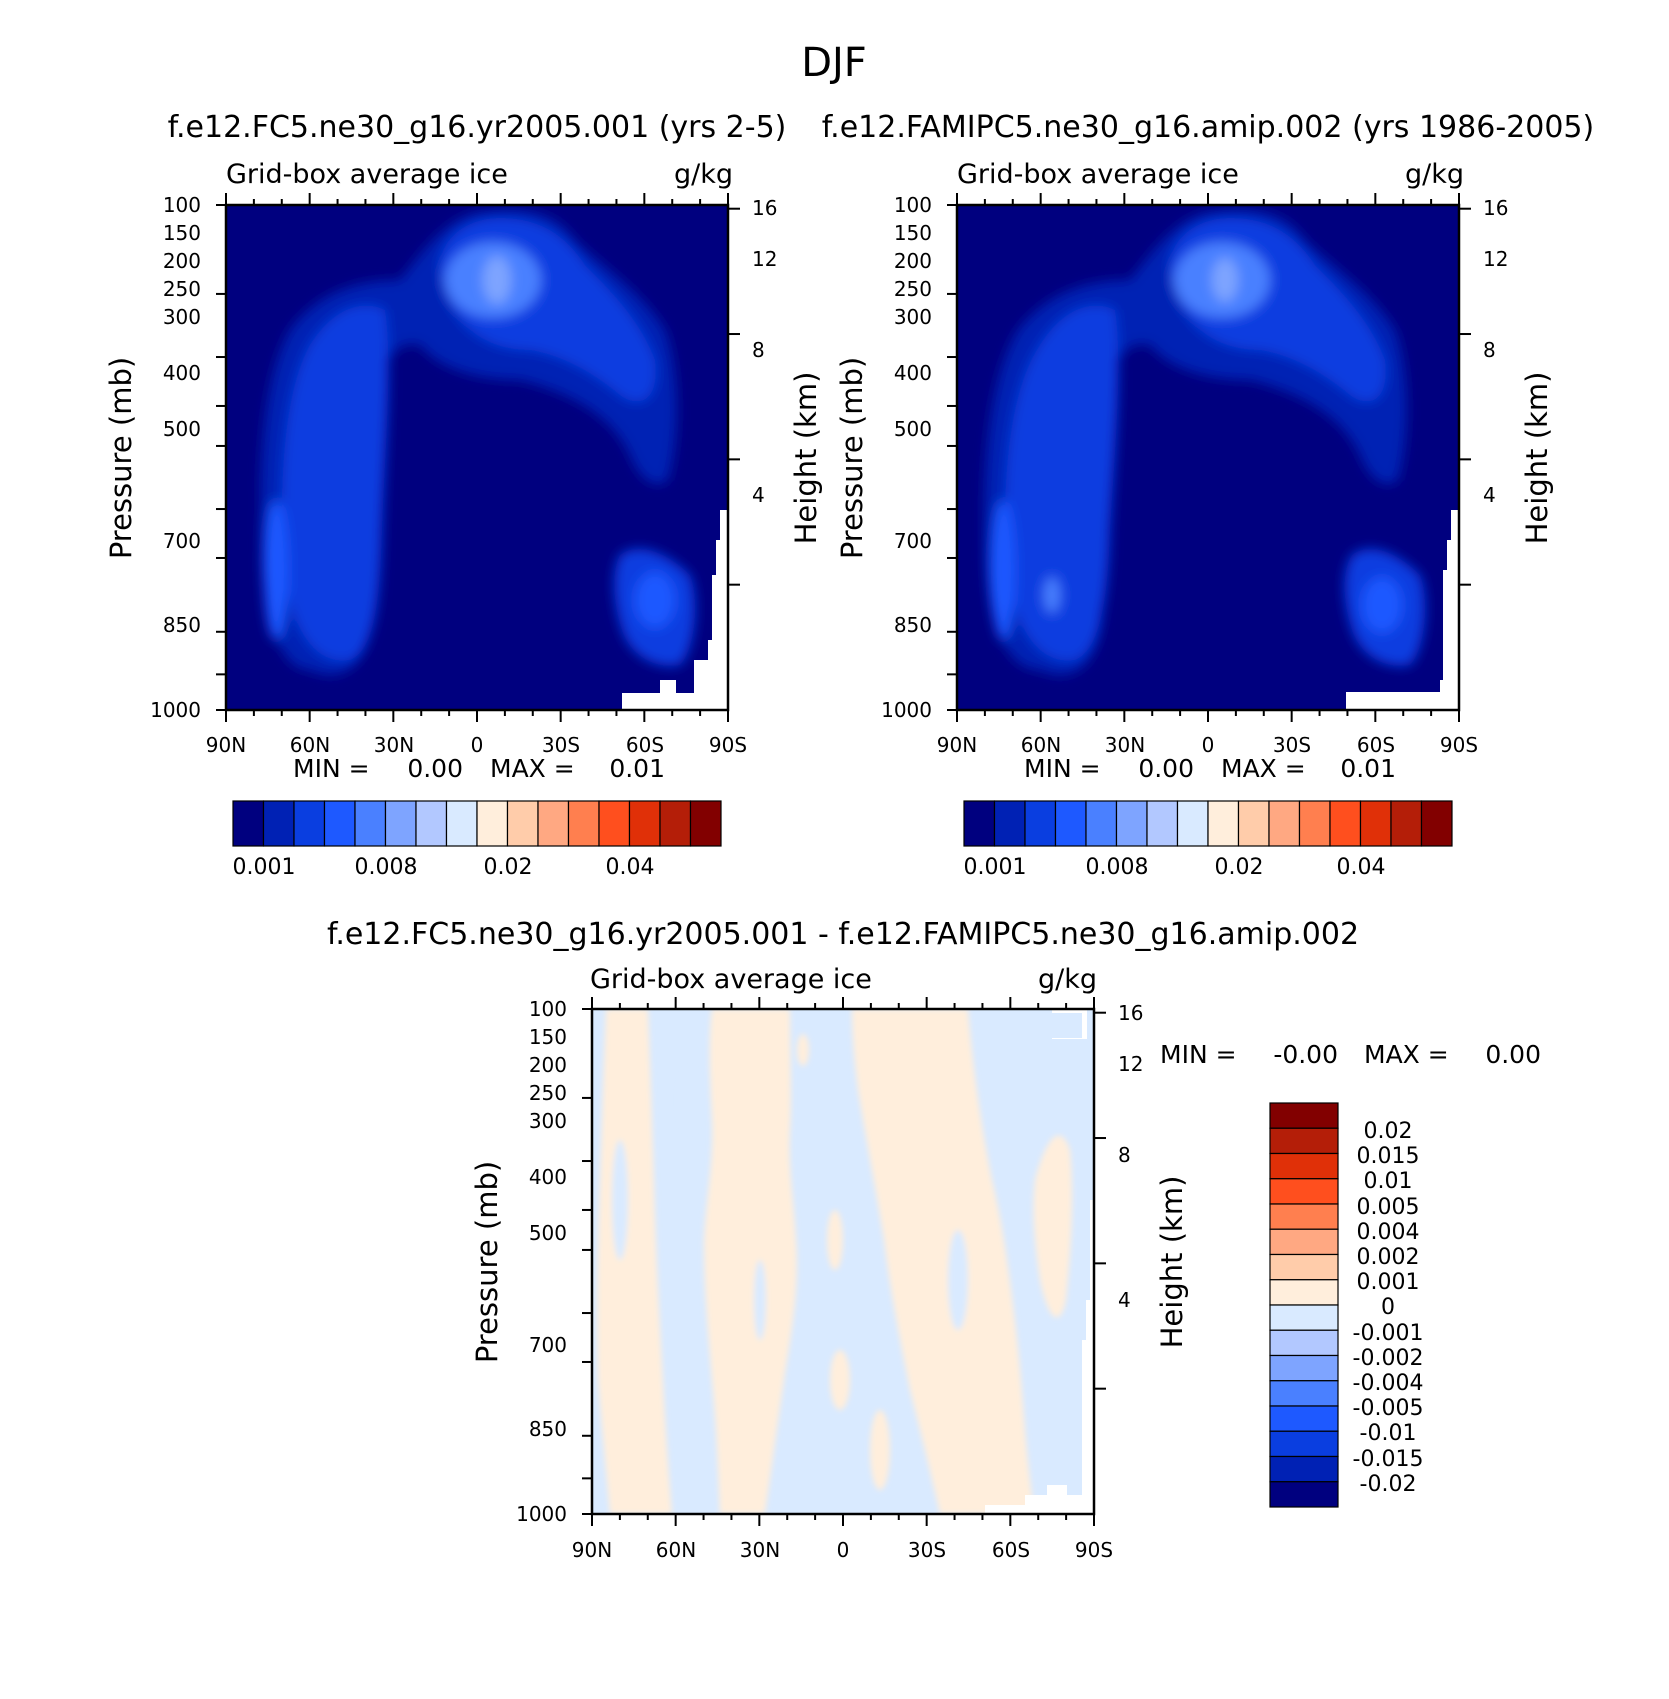 The image size is (1669, 1699). What do you see at coordinates (913, 289) in the screenshot?
I see `panel-2-ytick: 250` at bounding box center [913, 289].